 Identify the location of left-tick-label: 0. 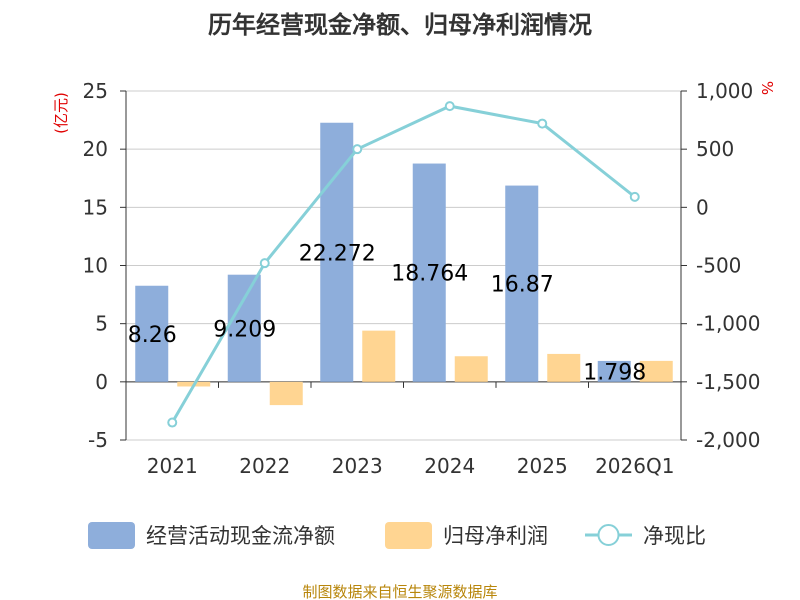
(101, 382).